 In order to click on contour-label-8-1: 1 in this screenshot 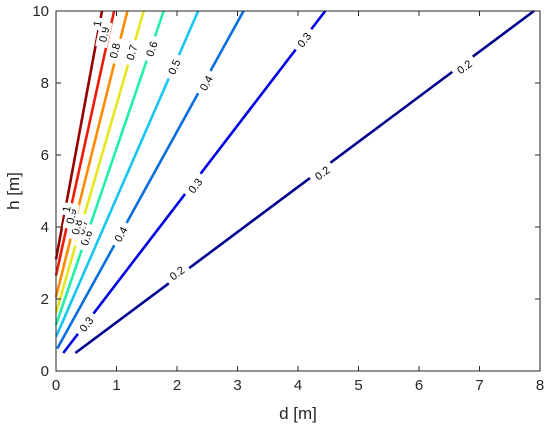, I will do `click(98, 24)`.